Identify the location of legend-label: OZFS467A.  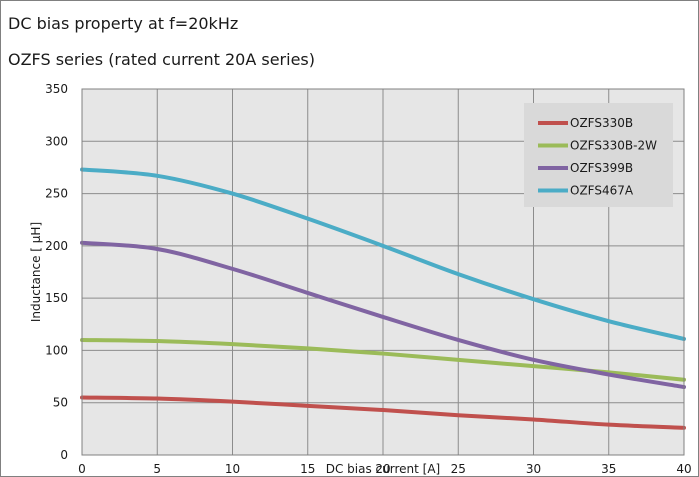
(602, 191).